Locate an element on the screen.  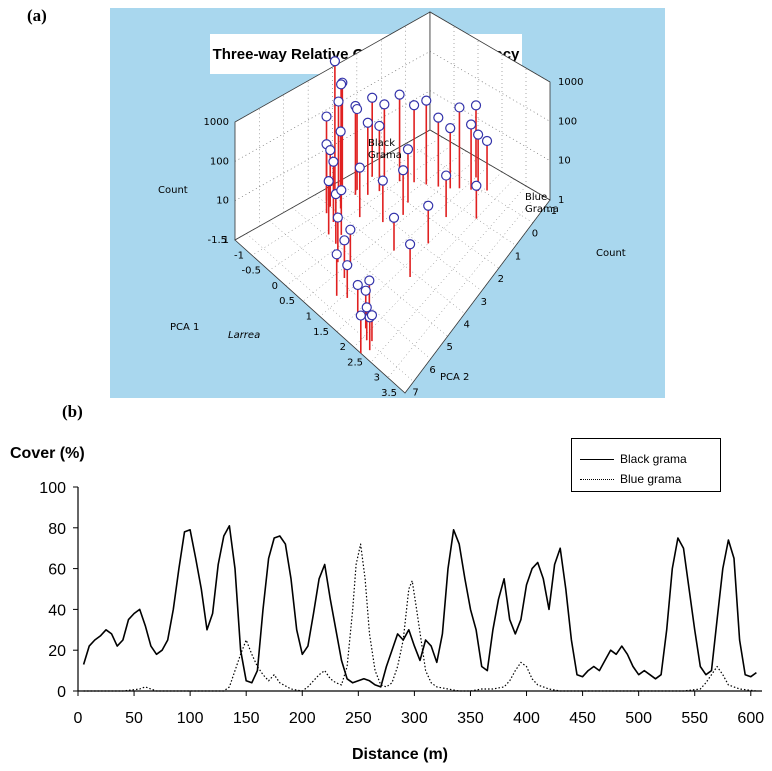
x-tick-label: 400 is located at coordinates (526, 718).